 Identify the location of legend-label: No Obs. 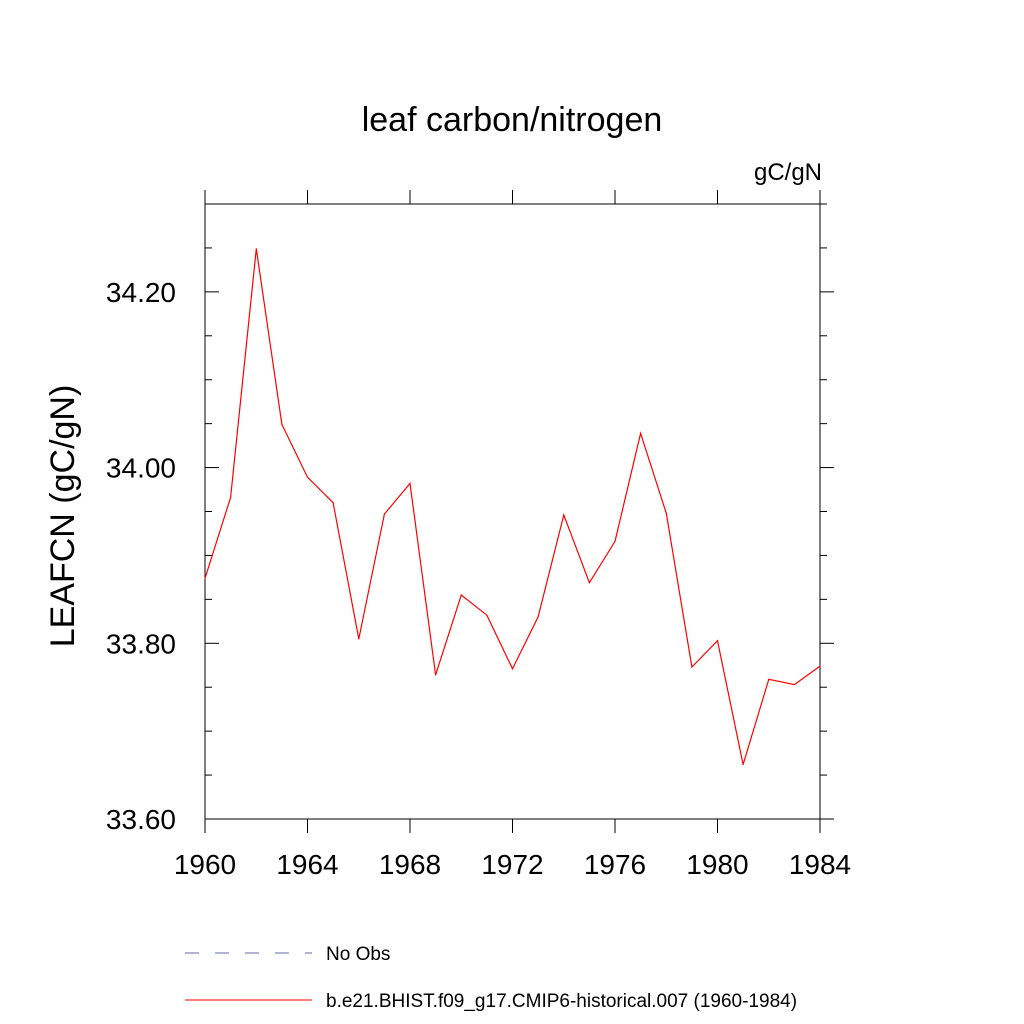
(358, 954).